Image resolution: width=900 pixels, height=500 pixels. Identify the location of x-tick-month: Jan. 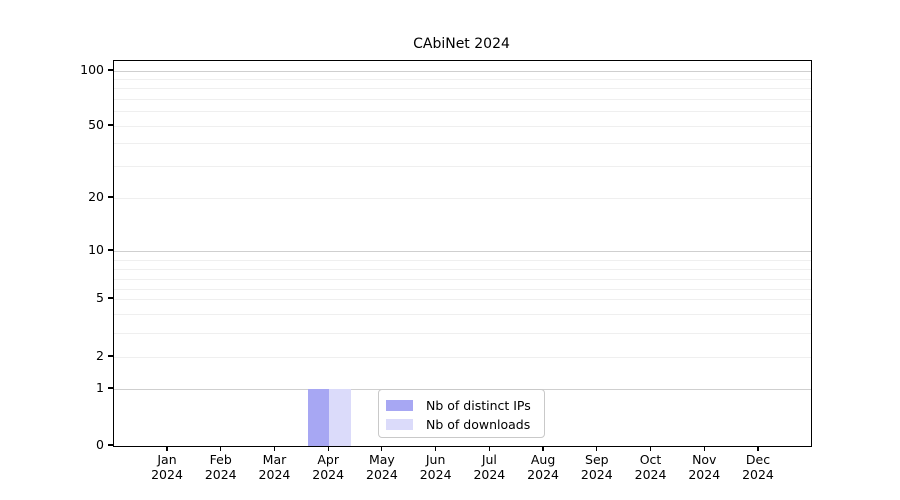
(167, 459).